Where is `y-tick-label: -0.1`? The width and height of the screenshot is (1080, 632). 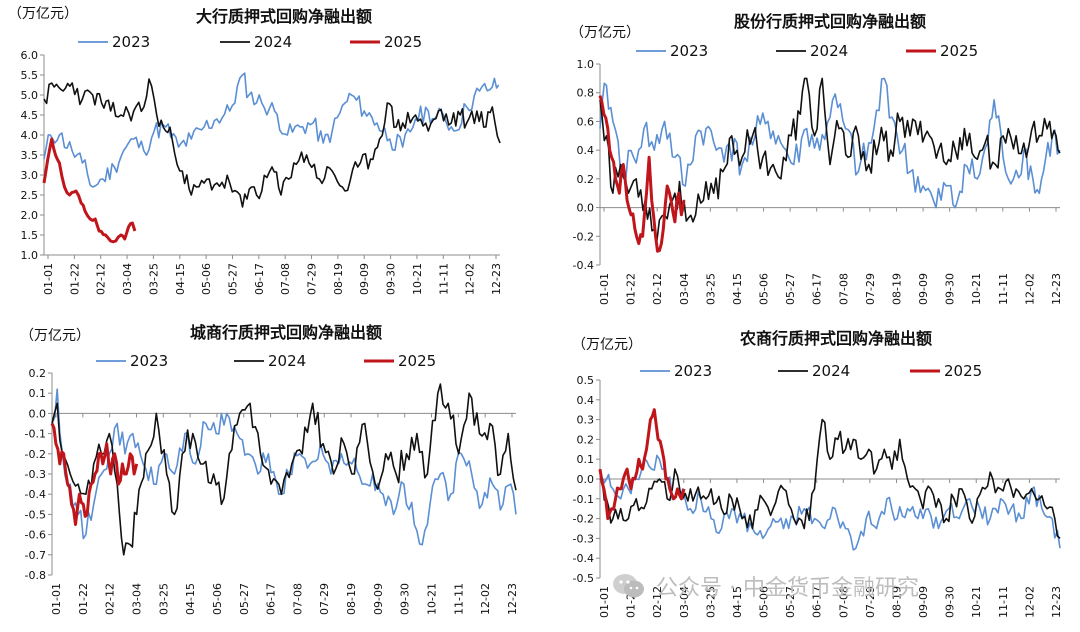 y-tick-label: -0.1 is located at coordinates (35, 434).